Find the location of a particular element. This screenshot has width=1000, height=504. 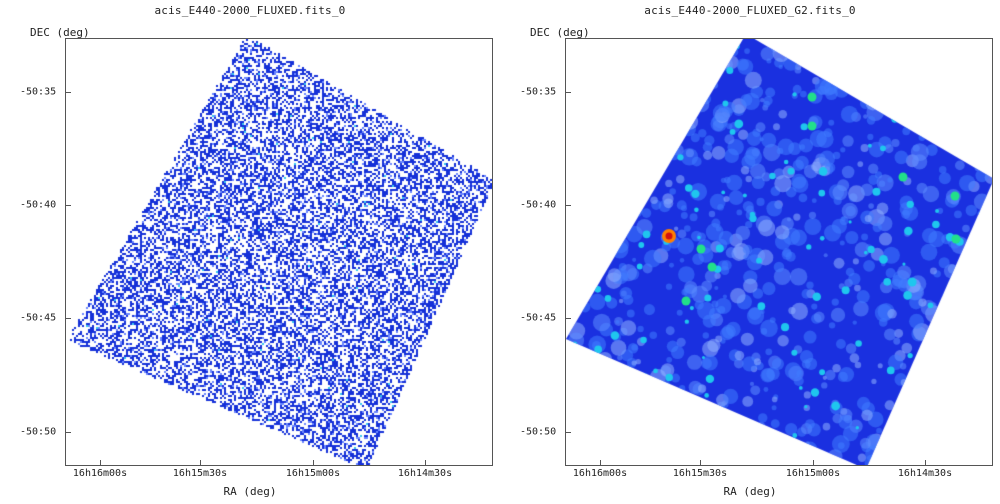

left-y-tick: -50:35 is located at coordinates (38, 92).